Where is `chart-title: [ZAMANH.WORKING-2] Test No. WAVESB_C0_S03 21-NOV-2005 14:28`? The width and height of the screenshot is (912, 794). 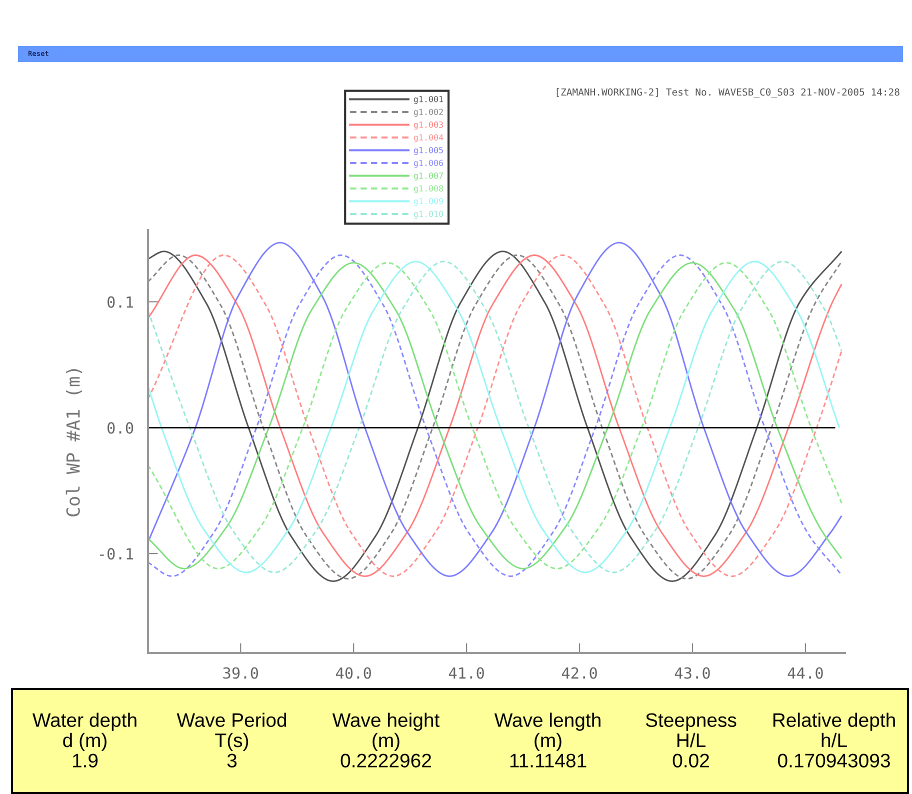
chart-title: [ZAMANH.WORKING-2] Test No. WAVESB_C0_S03 21-NOV-2005 14:28 is located at coordinates (728, 93).